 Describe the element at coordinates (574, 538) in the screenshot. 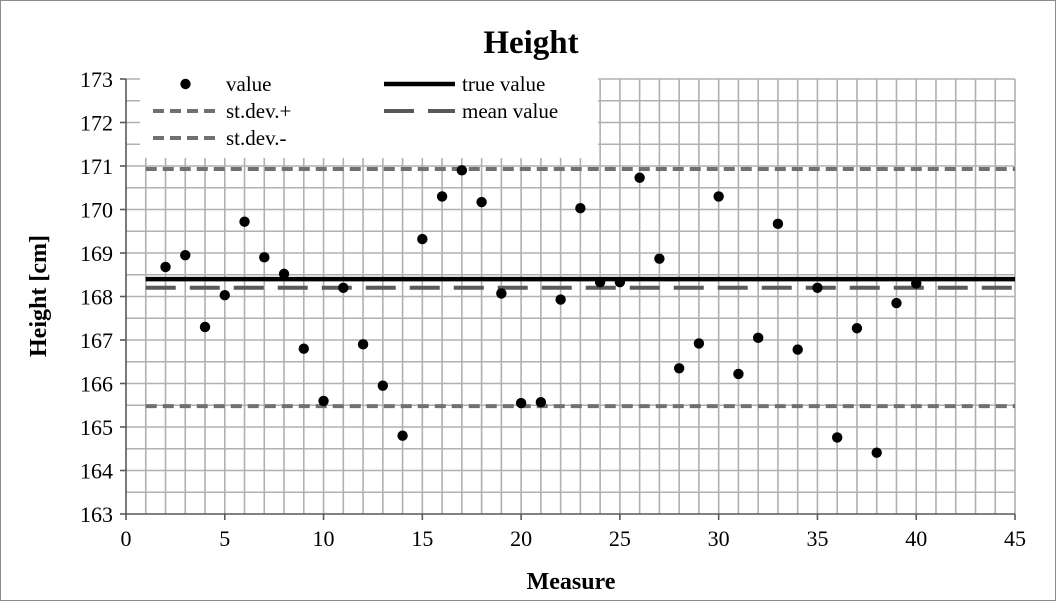

I see `x-tick-labels: 0 5 10 15 20 25 30 35 40 45` at that location.